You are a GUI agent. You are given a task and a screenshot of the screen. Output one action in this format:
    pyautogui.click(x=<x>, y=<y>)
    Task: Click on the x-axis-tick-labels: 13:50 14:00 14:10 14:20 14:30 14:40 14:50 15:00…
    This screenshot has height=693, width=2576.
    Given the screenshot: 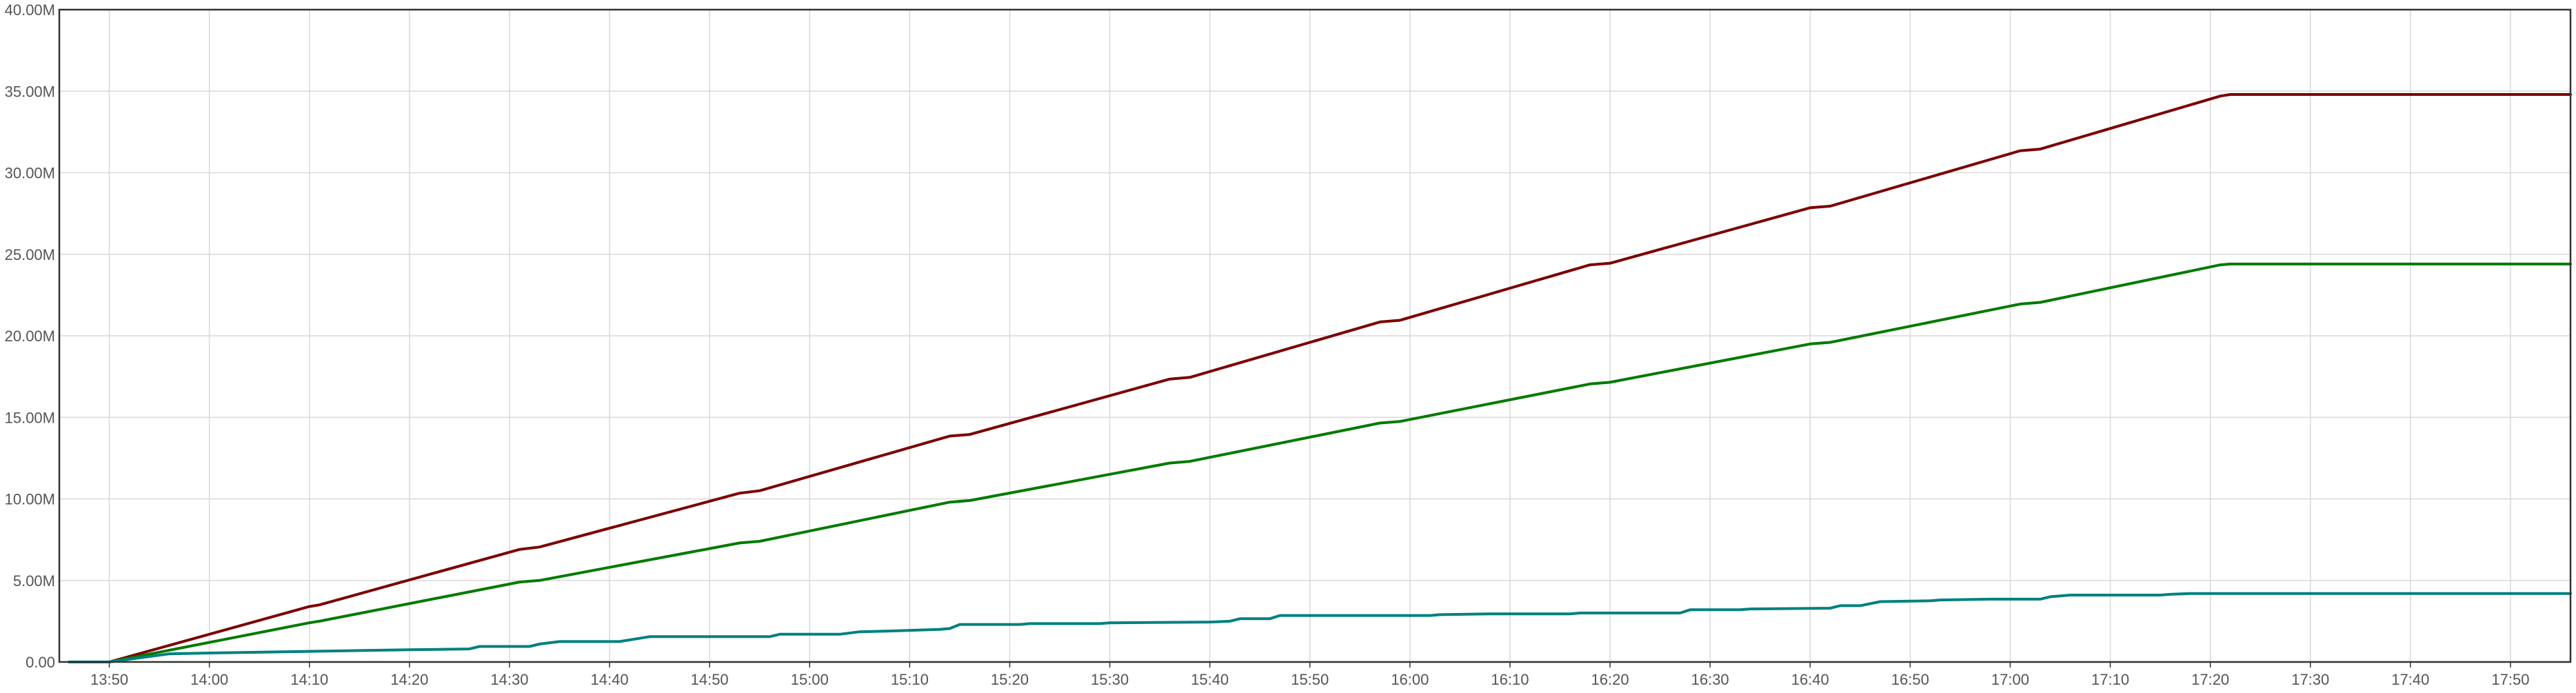 What is the action you would take?
    pyautogui.click(x=1309, y=679)
    